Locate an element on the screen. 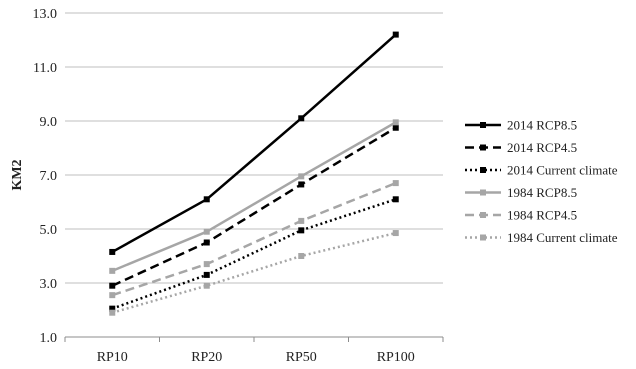  axes is located at coordinates (254, 339).